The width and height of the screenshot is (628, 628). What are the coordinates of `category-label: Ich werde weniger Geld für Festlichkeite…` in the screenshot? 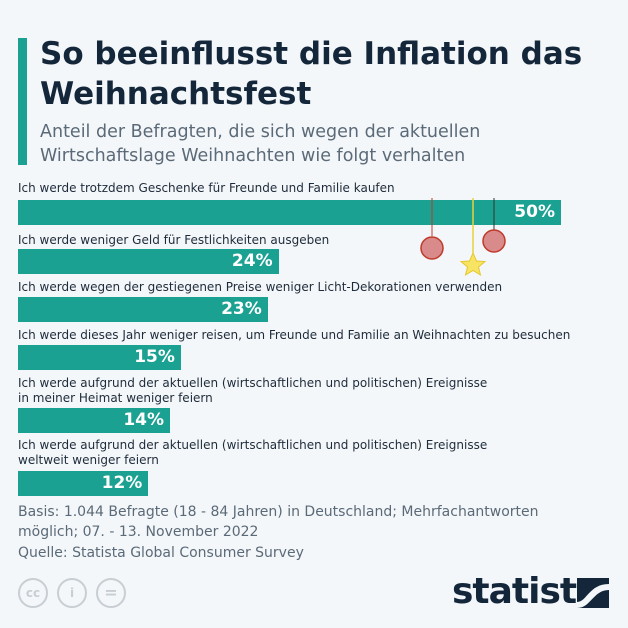 It's located at (174, 240).